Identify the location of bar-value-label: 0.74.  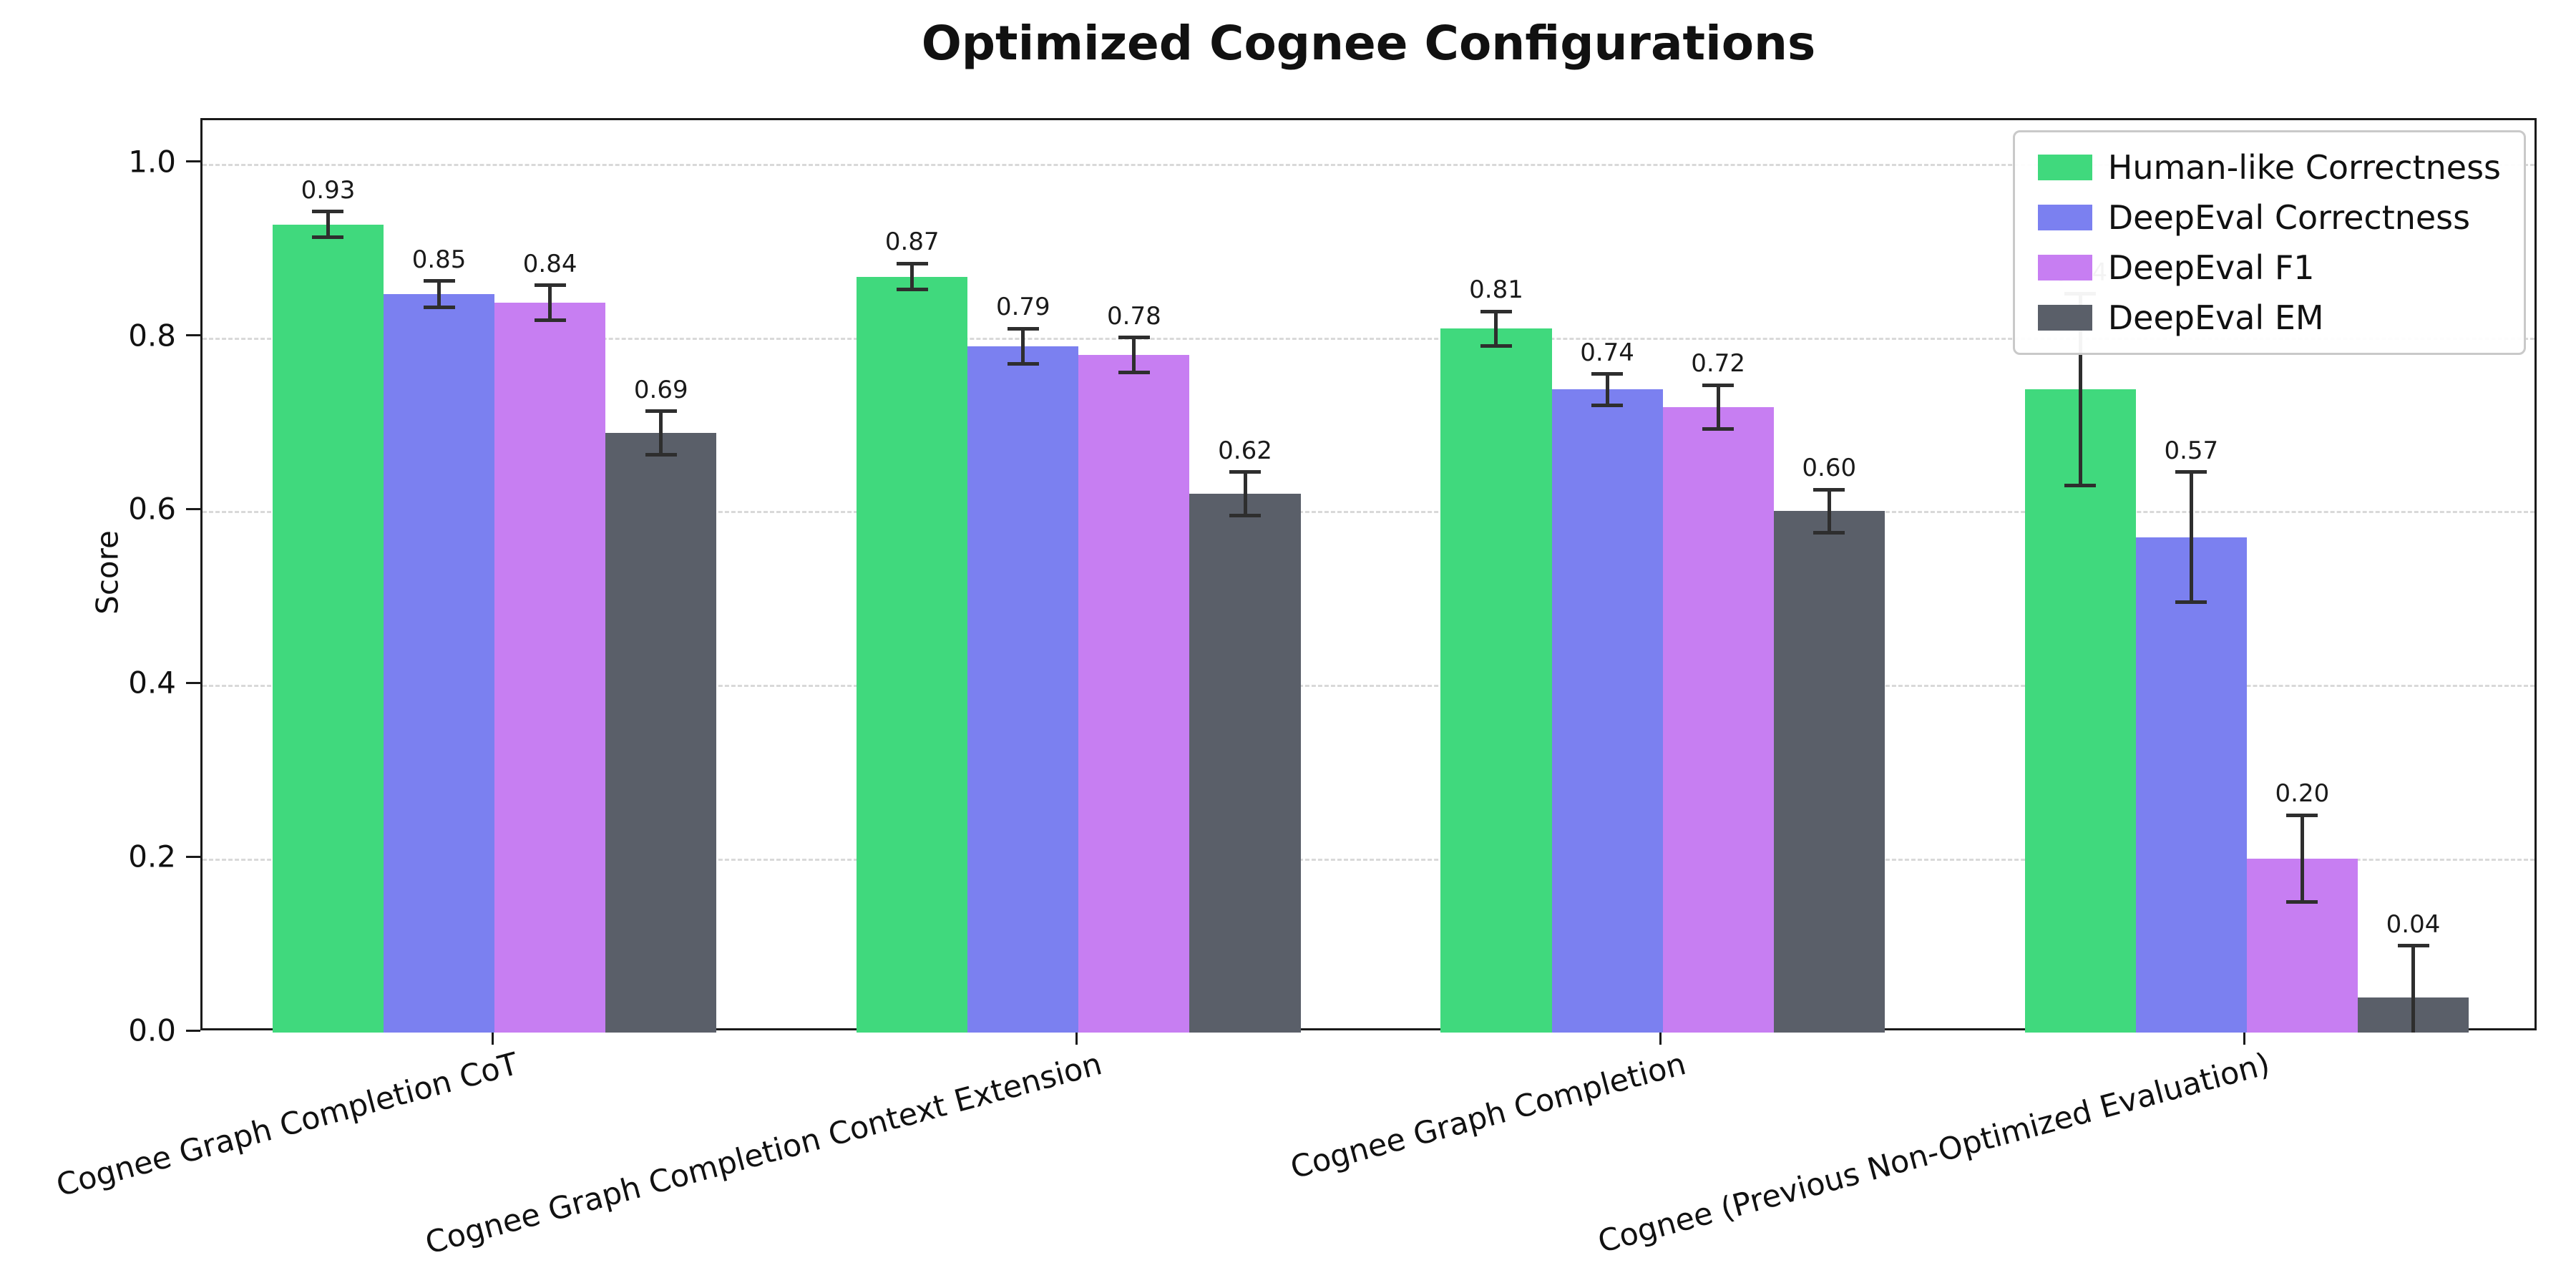
(1607, 352).